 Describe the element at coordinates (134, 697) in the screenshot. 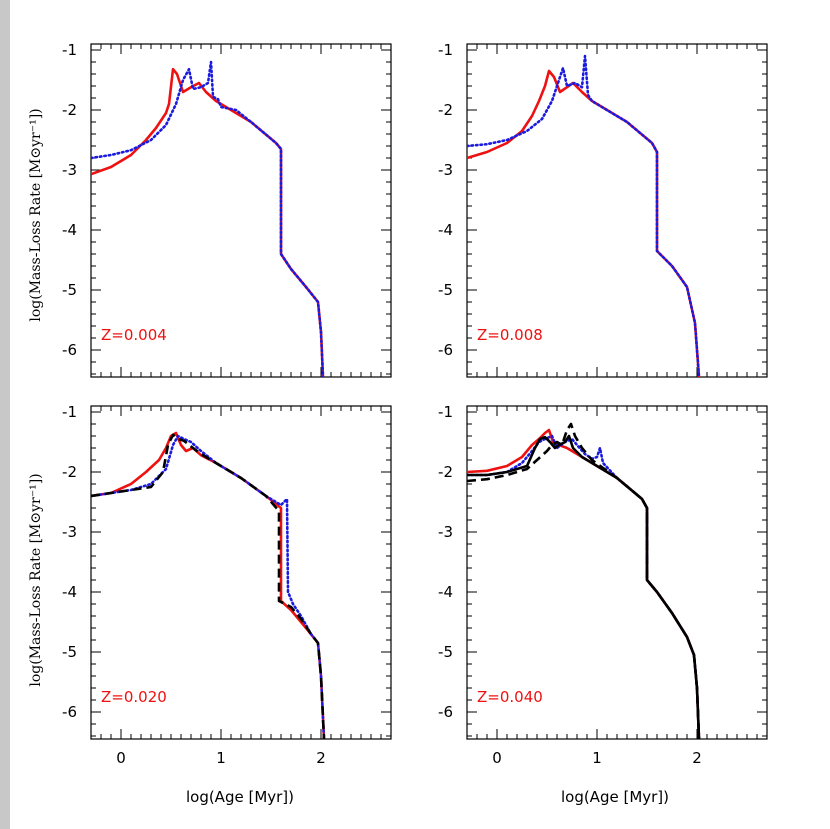

I see `metallicity-label: Z=0.020` at that location.